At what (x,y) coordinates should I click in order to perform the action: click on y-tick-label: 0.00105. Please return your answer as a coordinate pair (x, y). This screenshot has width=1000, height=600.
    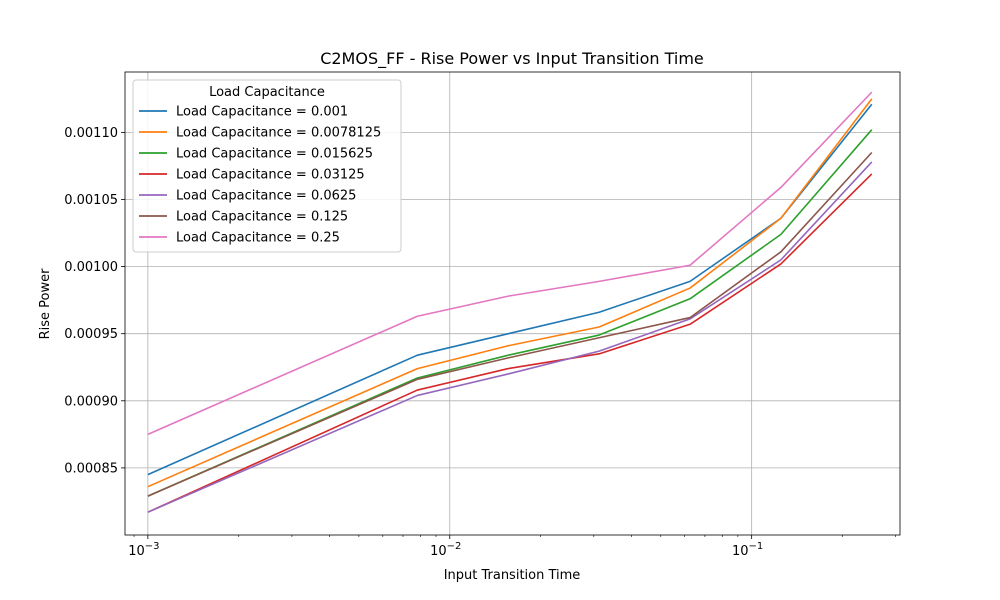
    Looking at the image, I should click on (91, 200).